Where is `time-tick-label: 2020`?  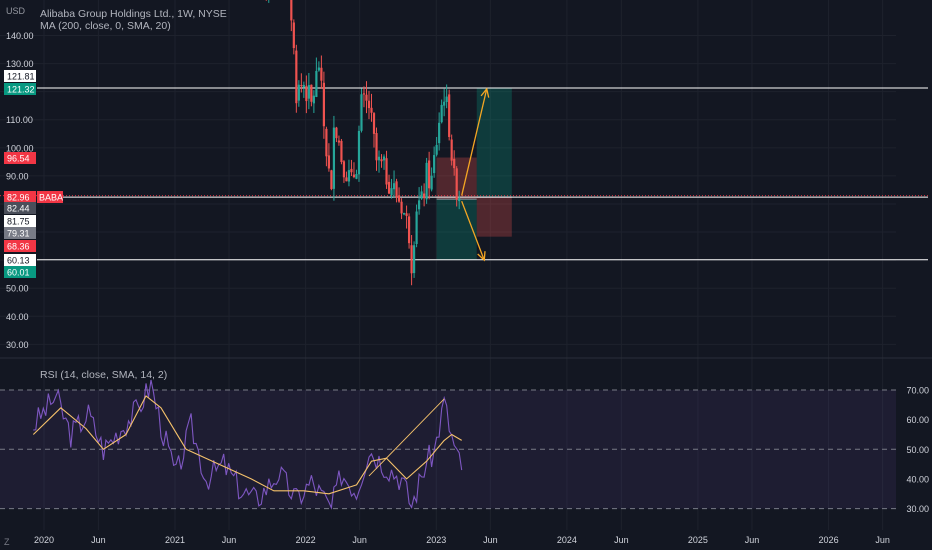
time-tick-label: 2020 is located at coordinates (44, 540).